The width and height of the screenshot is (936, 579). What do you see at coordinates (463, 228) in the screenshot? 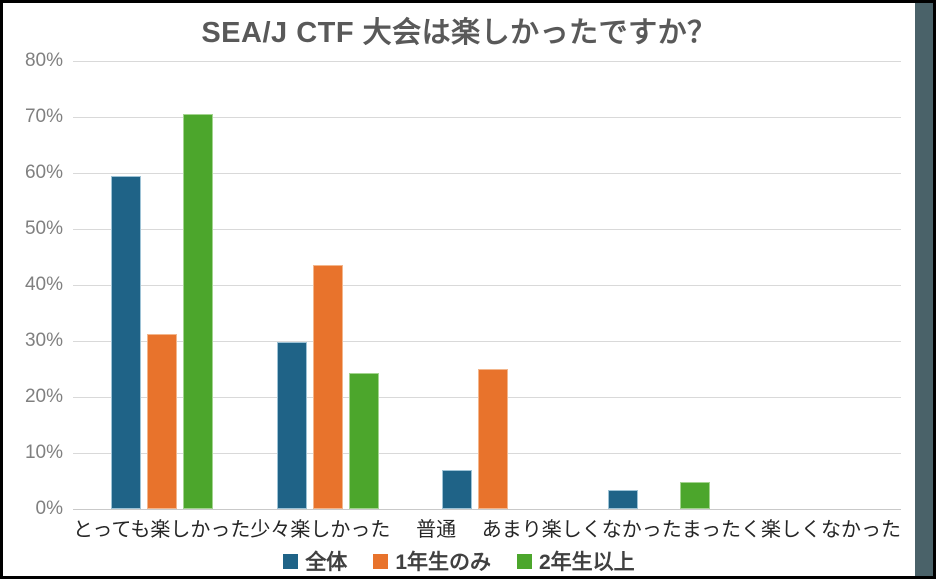
I see `gridline-50%: 50%` at bounding box center [463, 228].